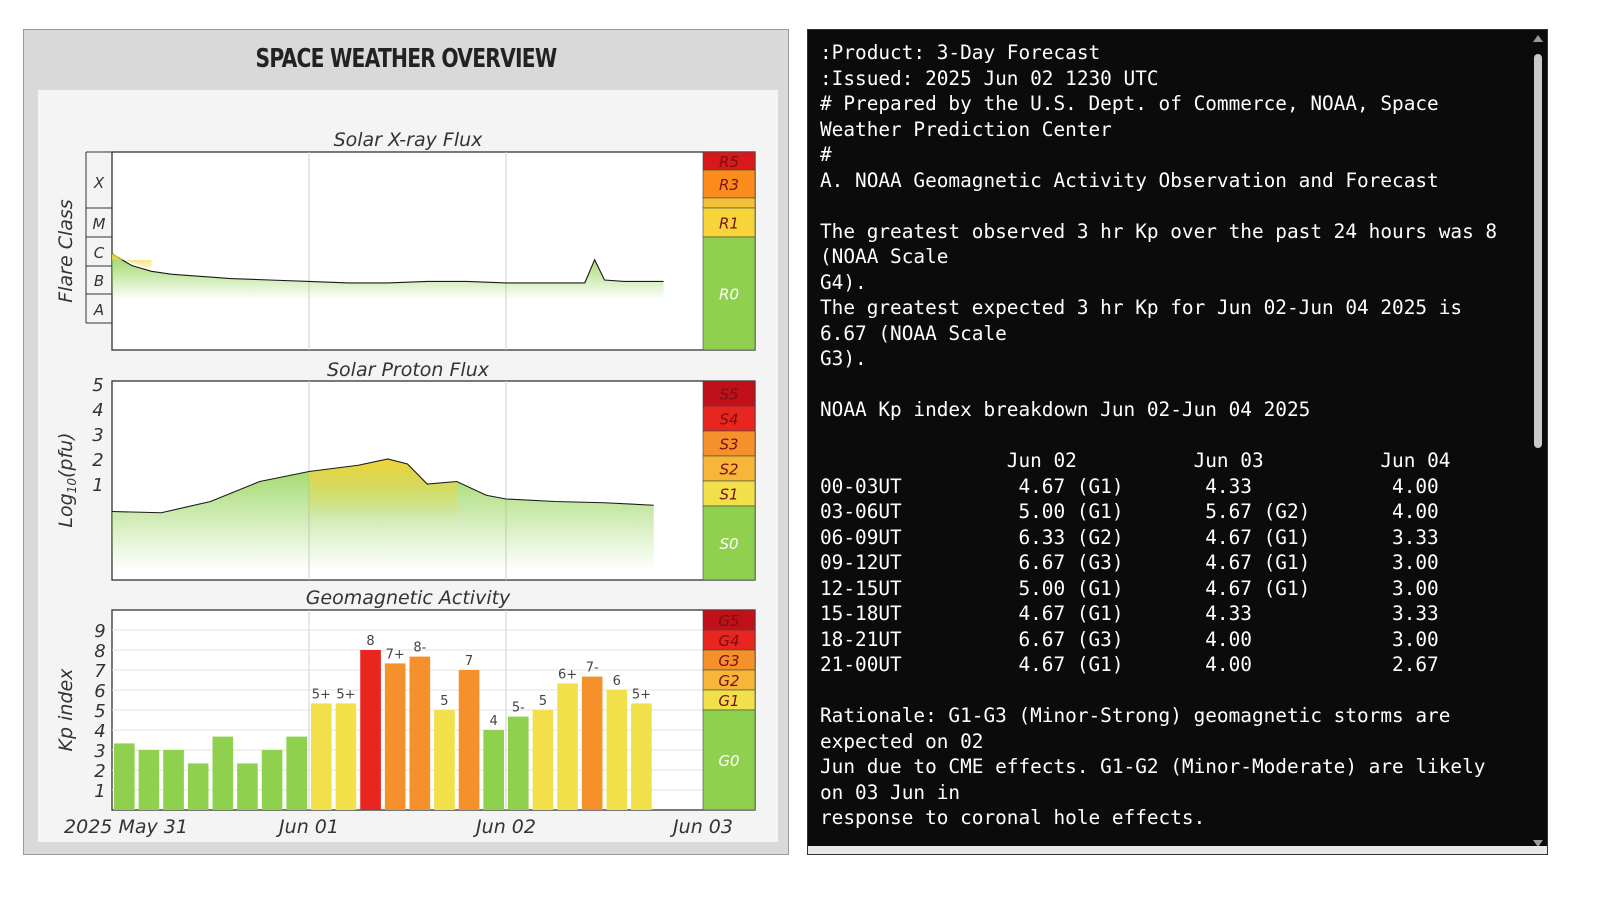  I want to click on scale-S2-label: S2, so click(728, 470).